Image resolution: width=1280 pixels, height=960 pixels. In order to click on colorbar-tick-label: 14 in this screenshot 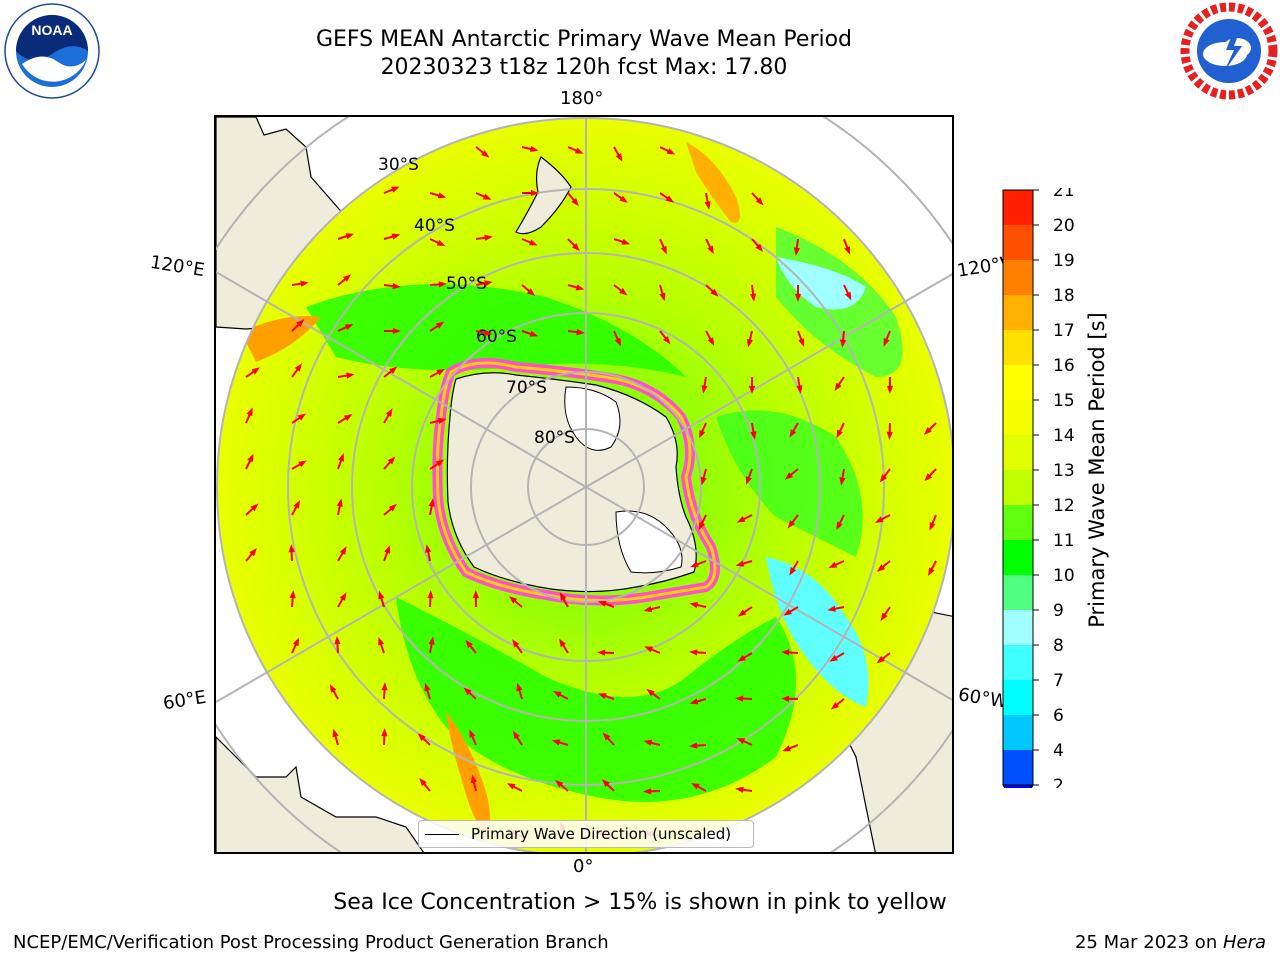, I will do `click(1064, 436)`.